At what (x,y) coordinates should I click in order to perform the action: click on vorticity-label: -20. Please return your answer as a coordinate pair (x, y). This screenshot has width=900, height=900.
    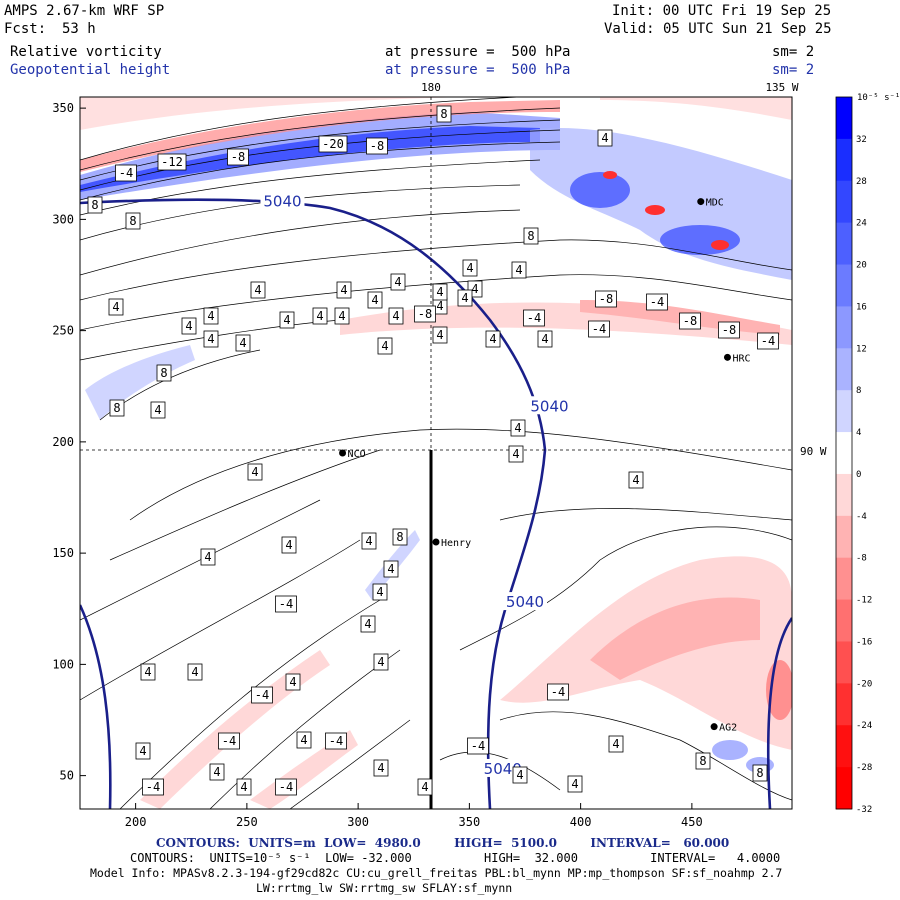
    Looking at the image, I should click on (333, 144).